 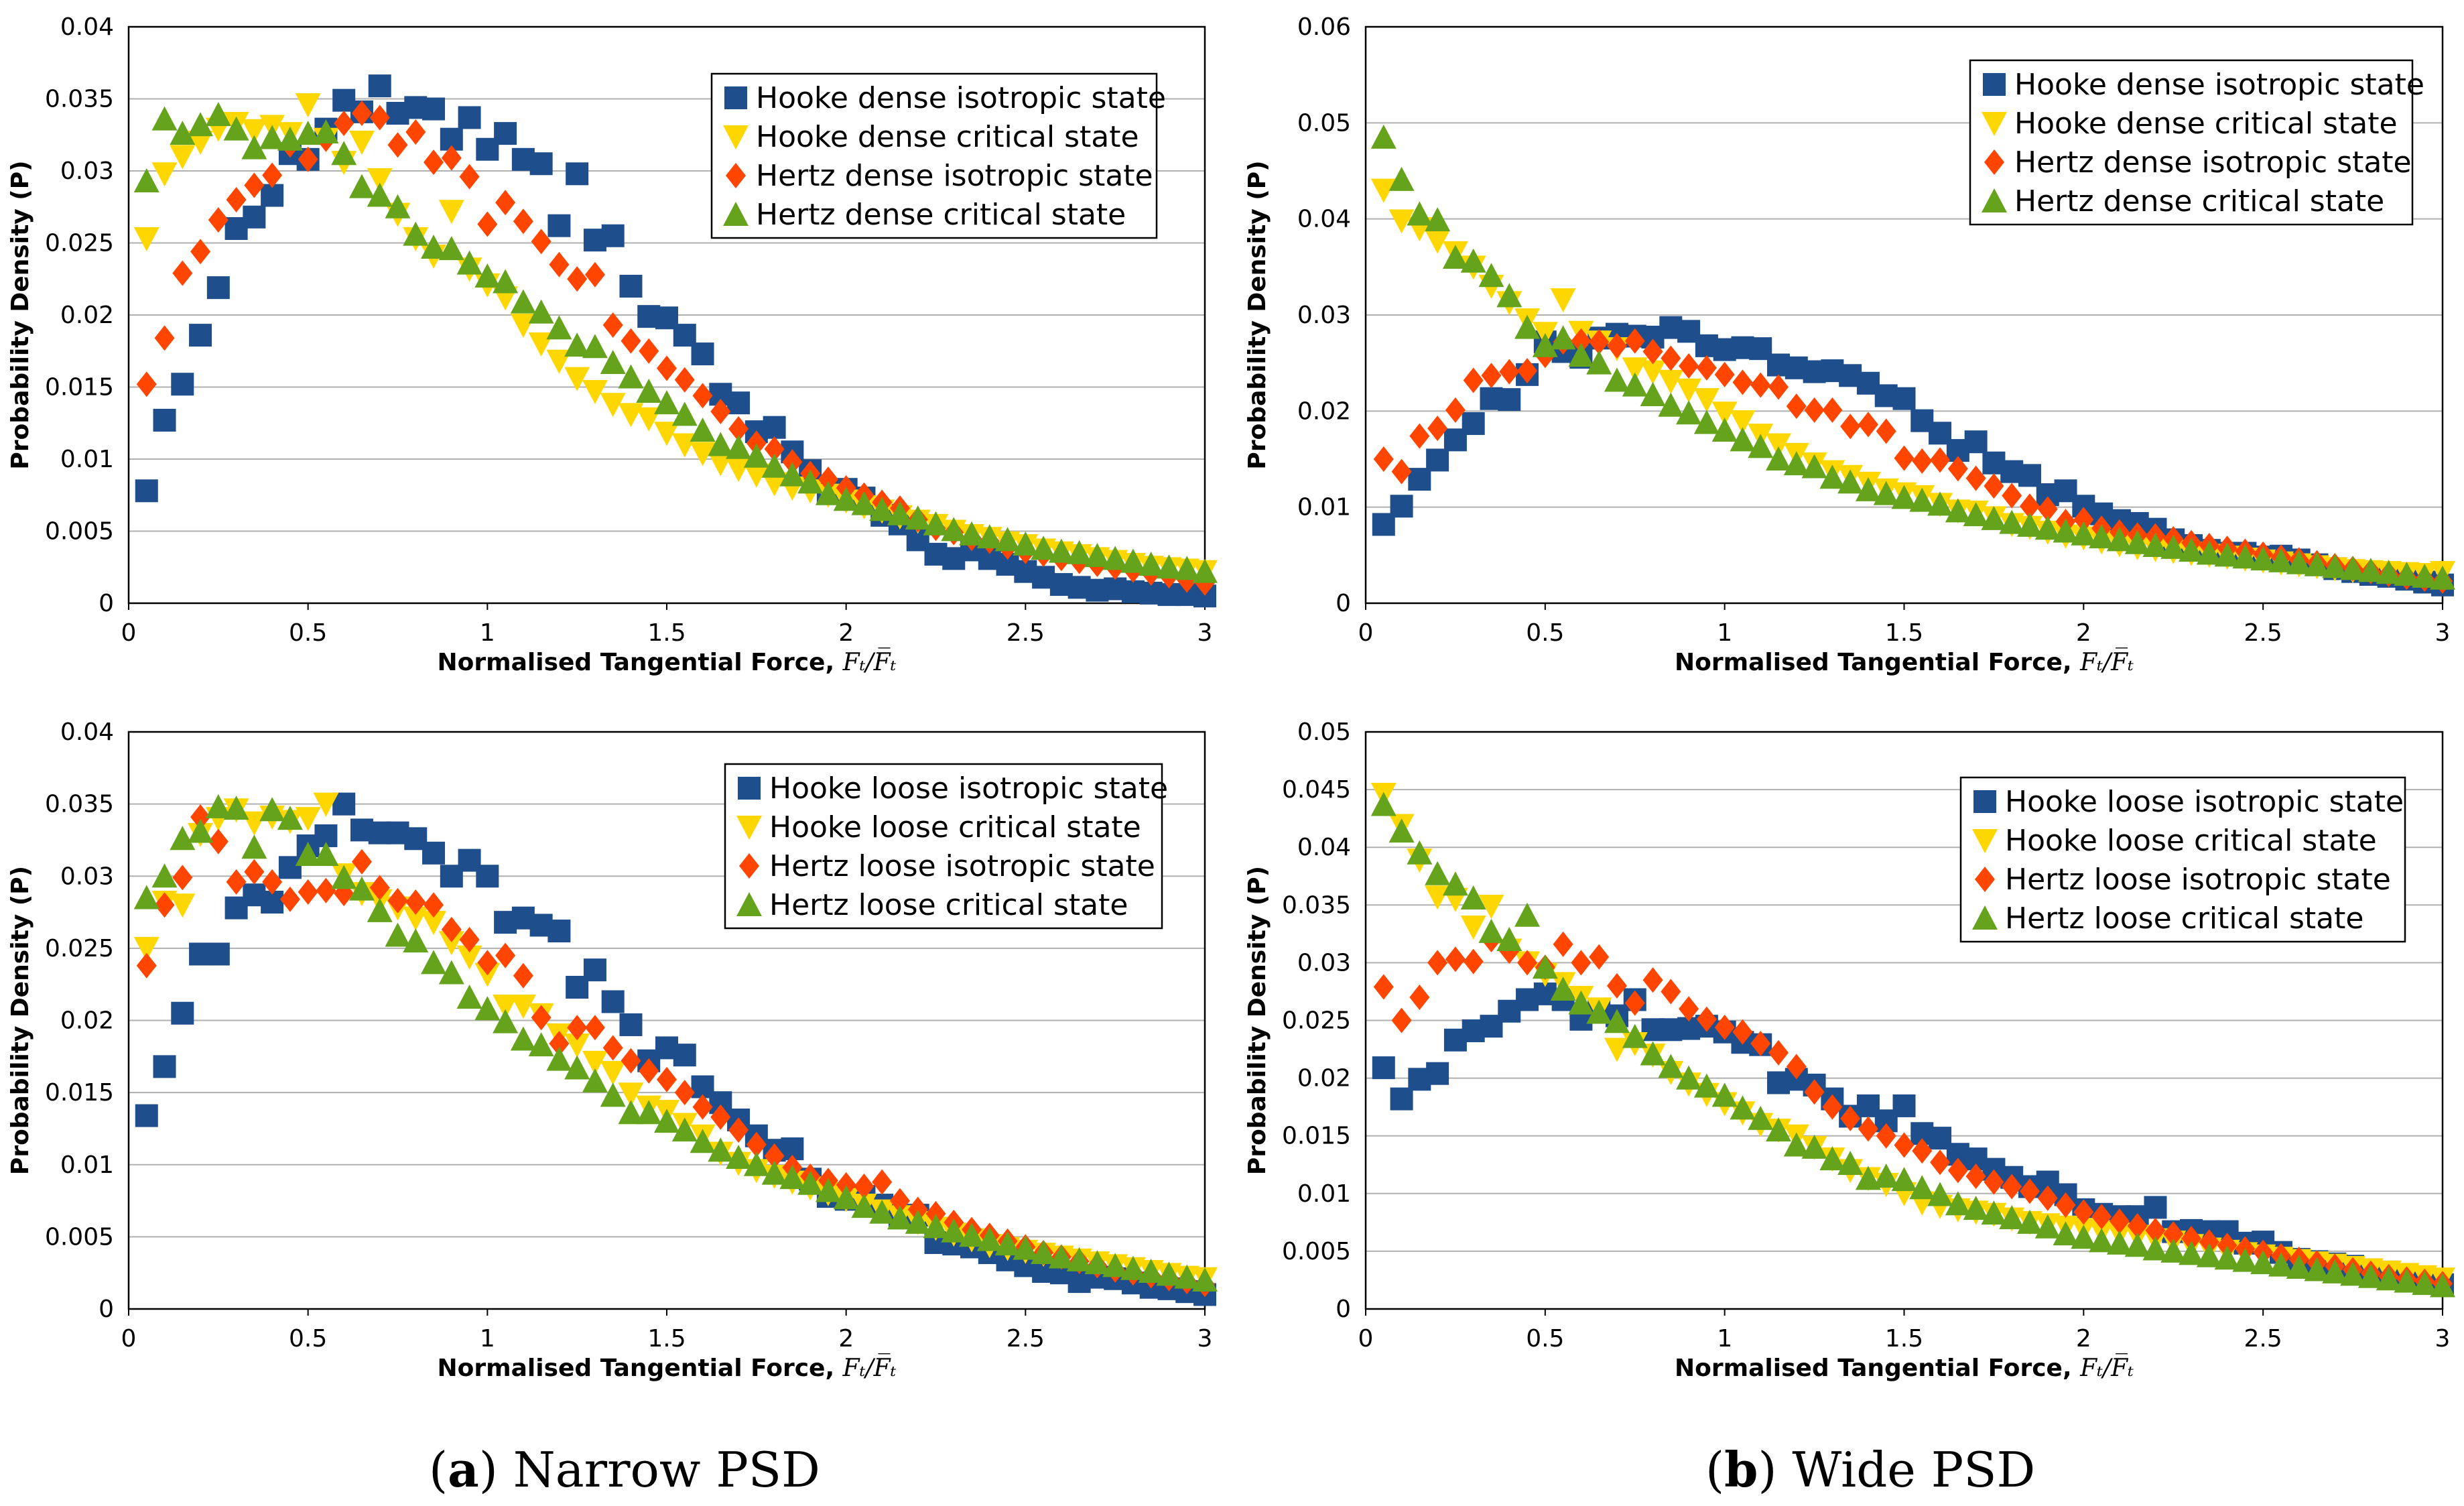 What do you see at coordinates (1343, 1310) in the screenshot?
I see `y-tick-label: 0` at bounding box center [1343, 1310].